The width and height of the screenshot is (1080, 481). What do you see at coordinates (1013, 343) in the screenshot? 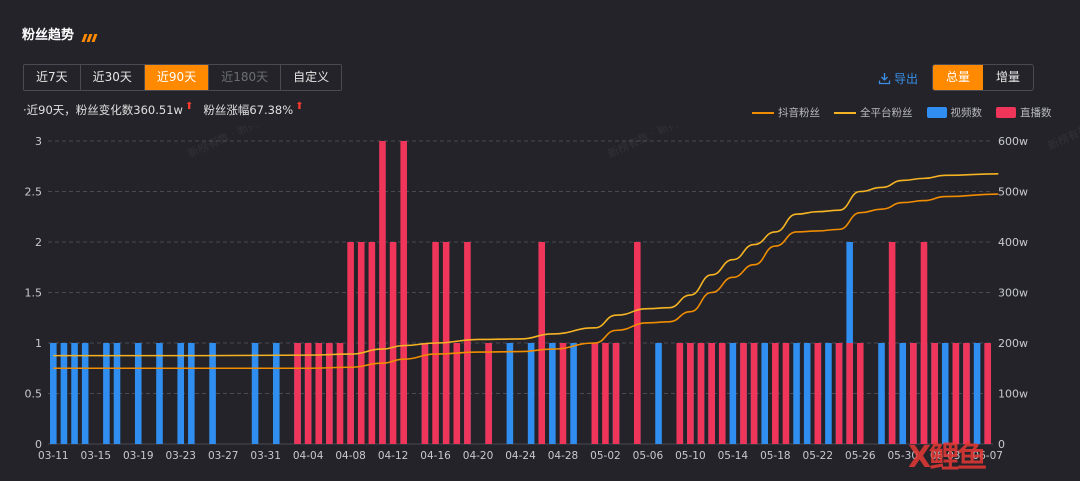
I see `y-tick-label-right: 200w` at bounding box center [1013, 343].